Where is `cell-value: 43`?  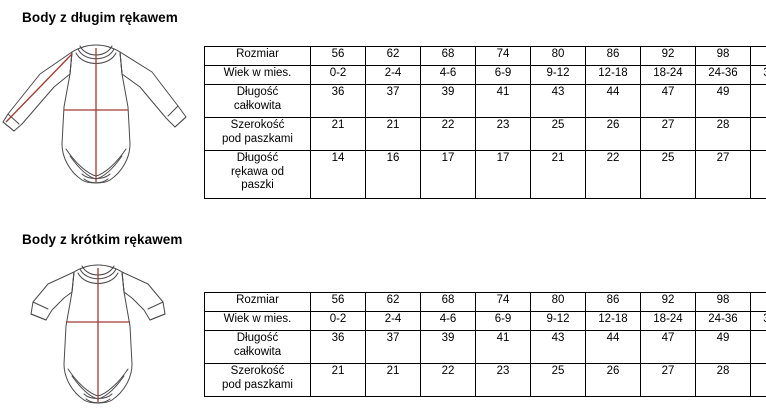 cell-value: 43 is located at coordinates (558, 347).